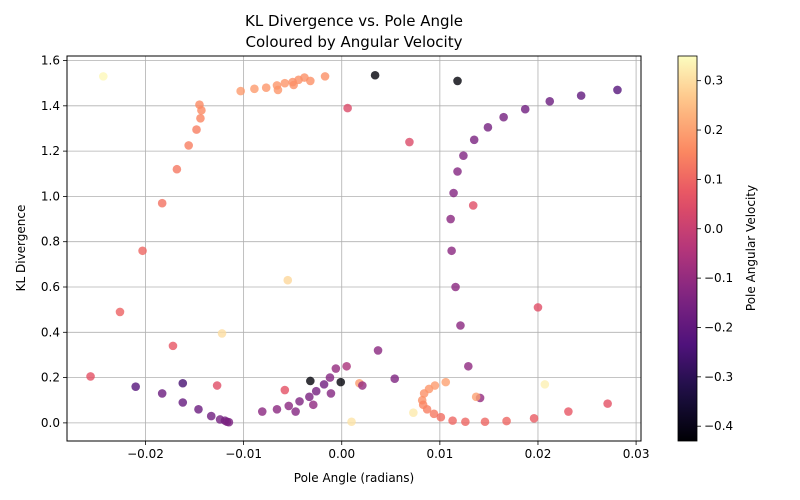 The width and height of the screenshot is (800, 500). Describe the element at coordinates (636, 454) in the screenshot. I see `x-tick-label-5: 0.03` at that location.